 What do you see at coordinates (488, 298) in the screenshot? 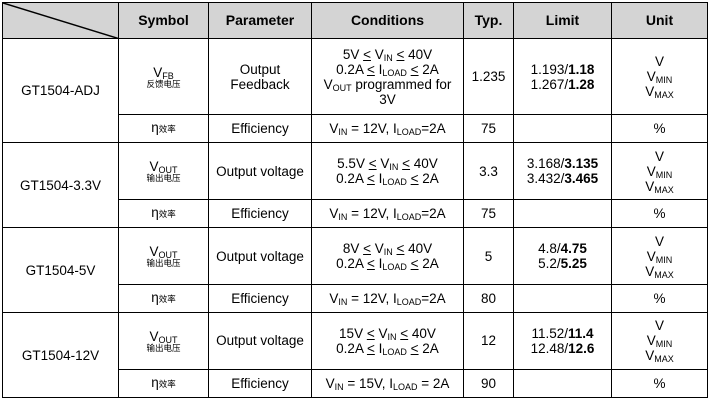
I see `typ-cell: 80` at bounding box center [488, 298].